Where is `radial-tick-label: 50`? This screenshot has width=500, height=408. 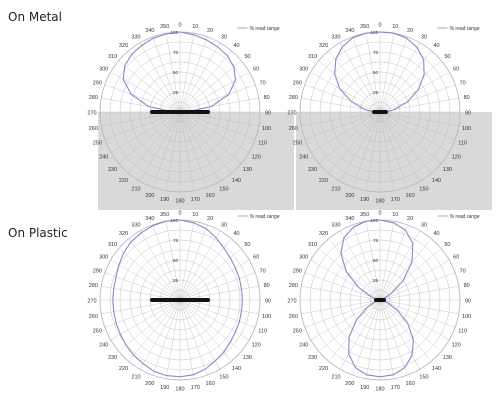
radial-tick-label: 50 is located at coordinates (376, 260).